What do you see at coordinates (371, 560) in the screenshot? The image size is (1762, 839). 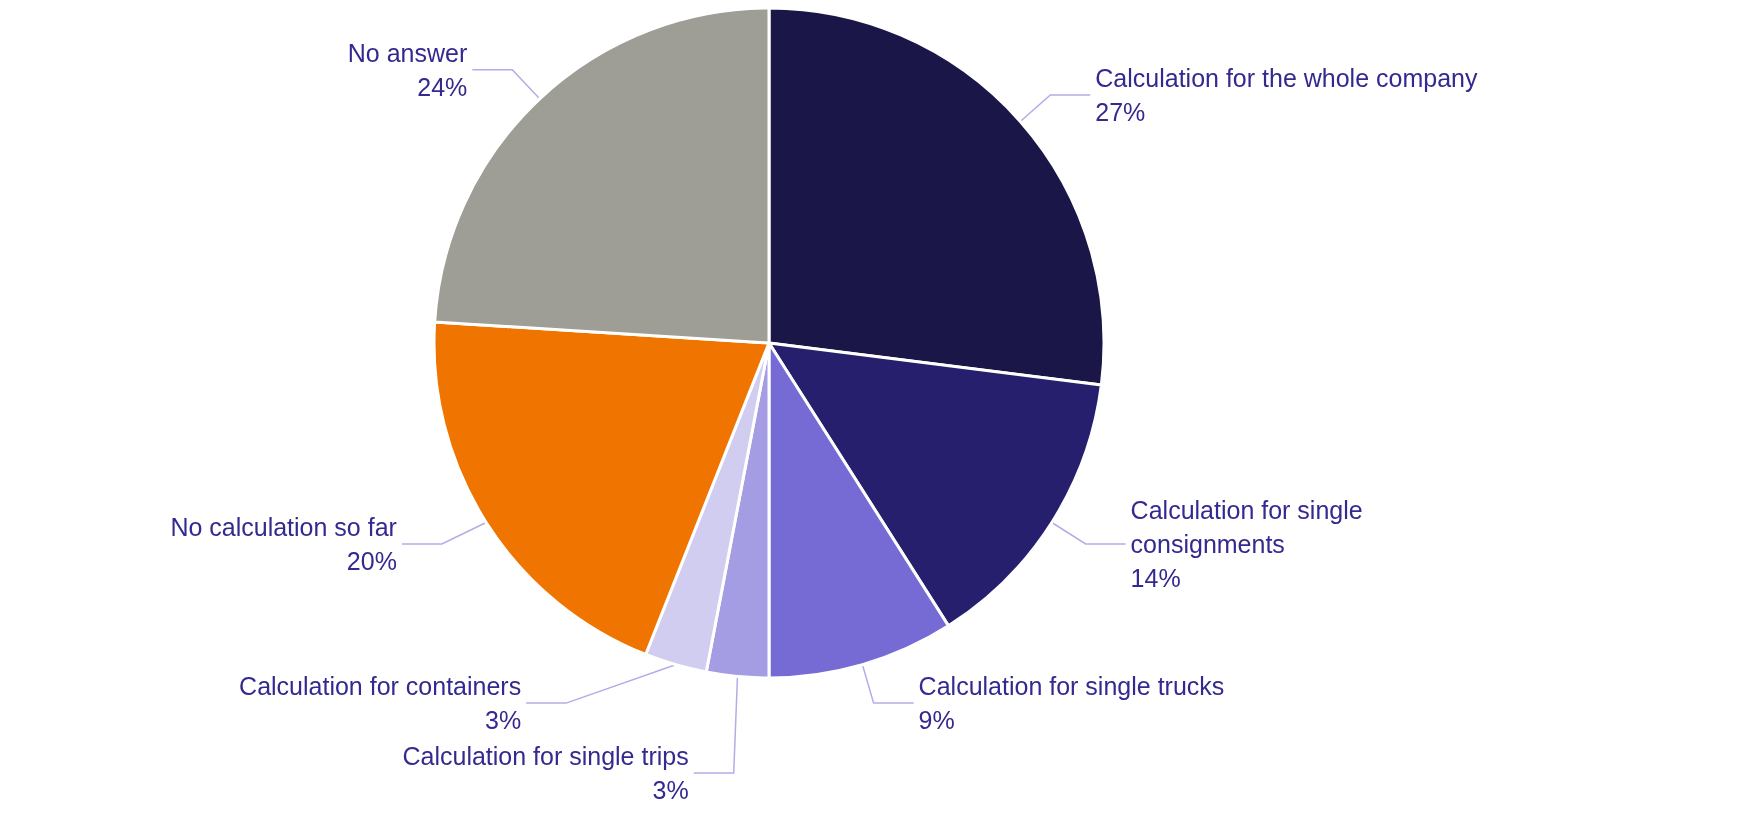 I see `data-label: 20%` at bounding box center [371, 560].